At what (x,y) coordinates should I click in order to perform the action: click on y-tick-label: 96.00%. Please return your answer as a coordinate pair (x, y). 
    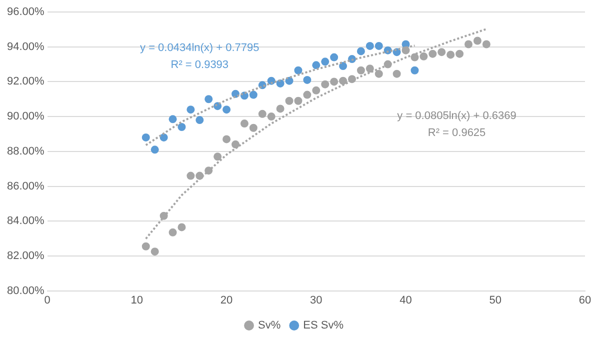
    Looking at the image, I should click on (25, 12).